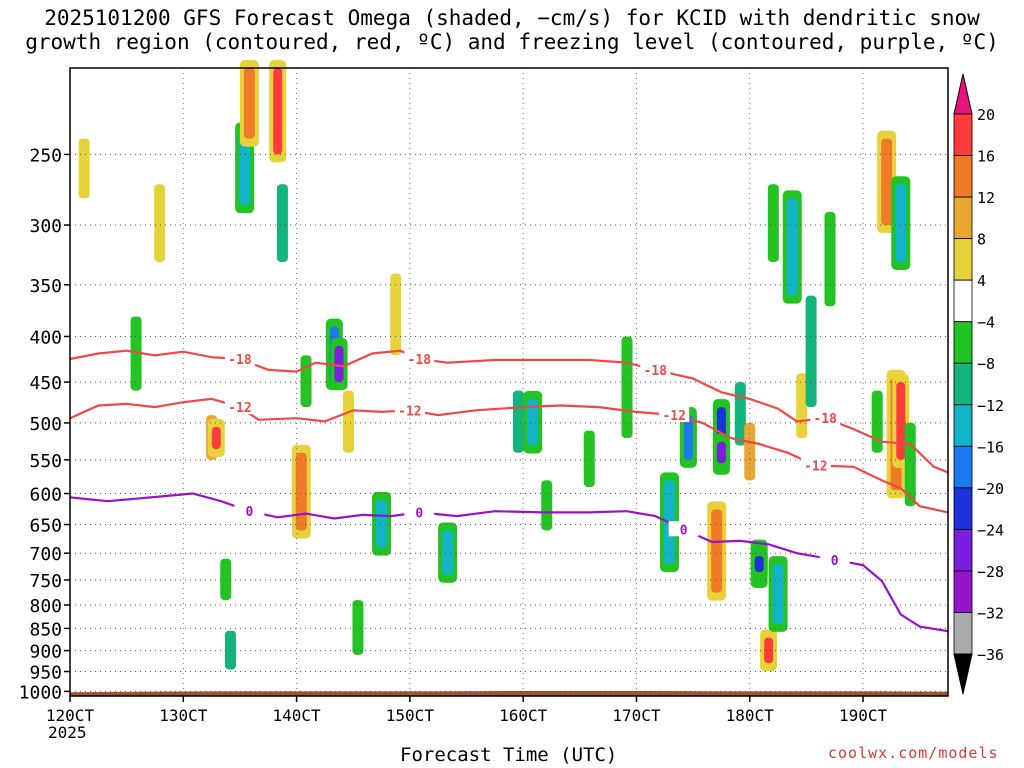 The image size is (1024, 768). What do you see at coordinates (913, 753) in the screenshot?
I see `credit-link: coolwx.com/models` at bounding box center [913, 753].